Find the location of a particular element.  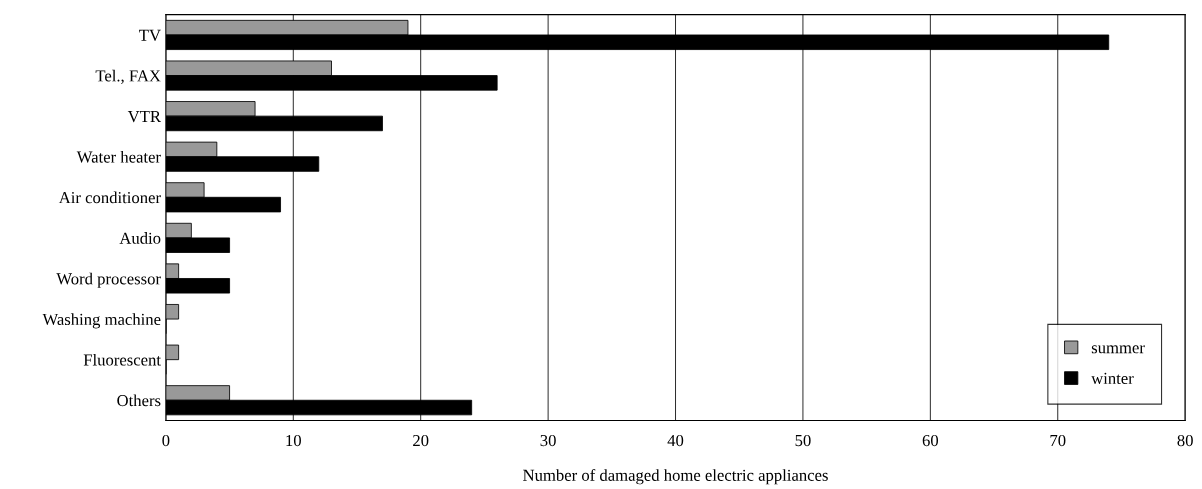

y-tick-label: VTR is located at coordinates (144, 117).